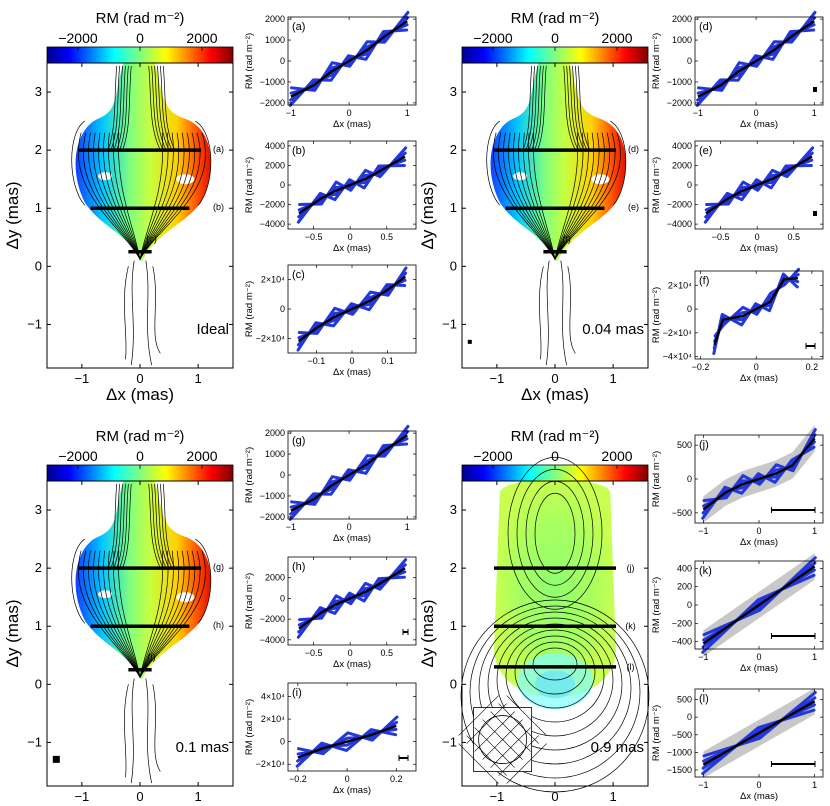  What do you see at coordinates (78, 456) in the screenshot?
I see `colorbar-tick-label: −2000` at bounding box center [78, 456].